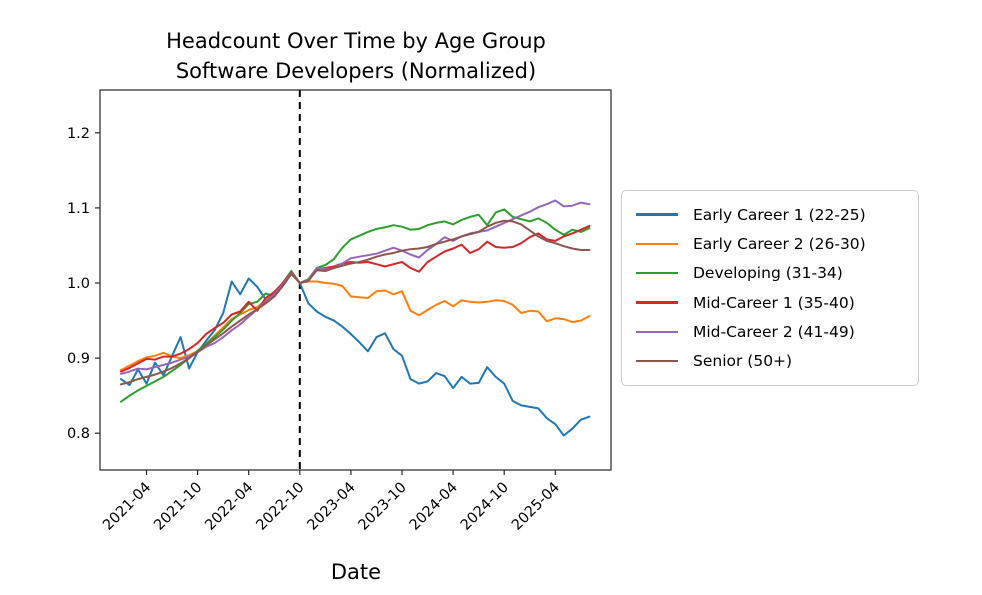 The image size is (982, 595). I want to click on legend-item-early-career-2-26-30: Early Career 2 (26-30), so click(770, 243).